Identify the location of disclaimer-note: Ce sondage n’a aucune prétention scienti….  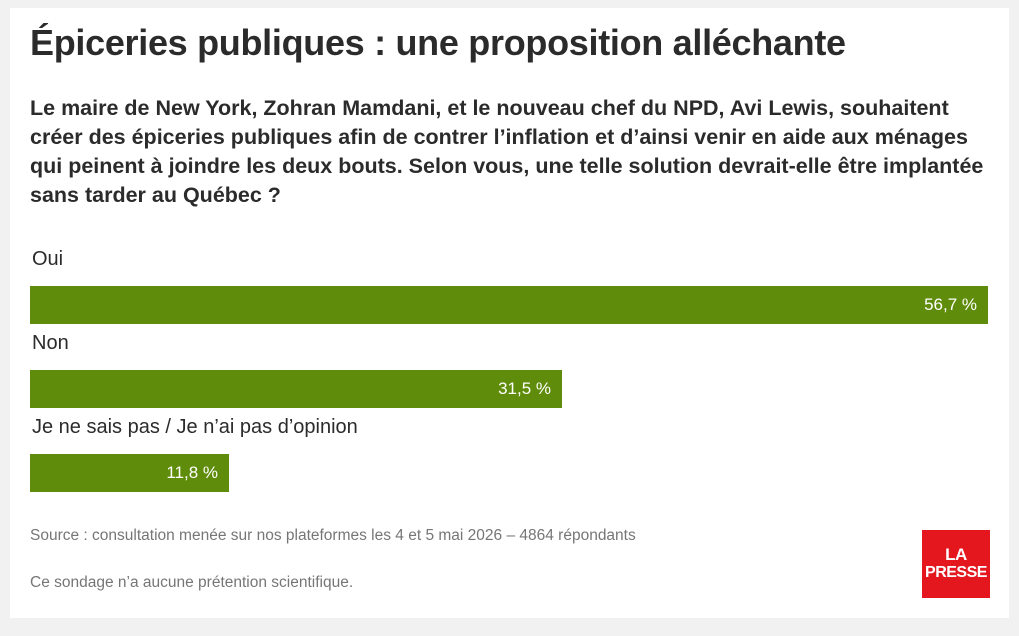
(192, 582).